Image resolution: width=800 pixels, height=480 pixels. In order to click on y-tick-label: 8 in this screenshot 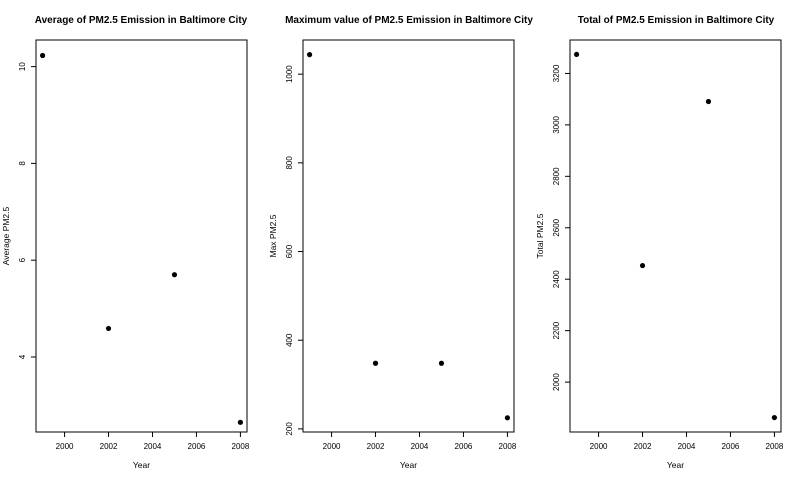, I will do `click(22, 163)`.